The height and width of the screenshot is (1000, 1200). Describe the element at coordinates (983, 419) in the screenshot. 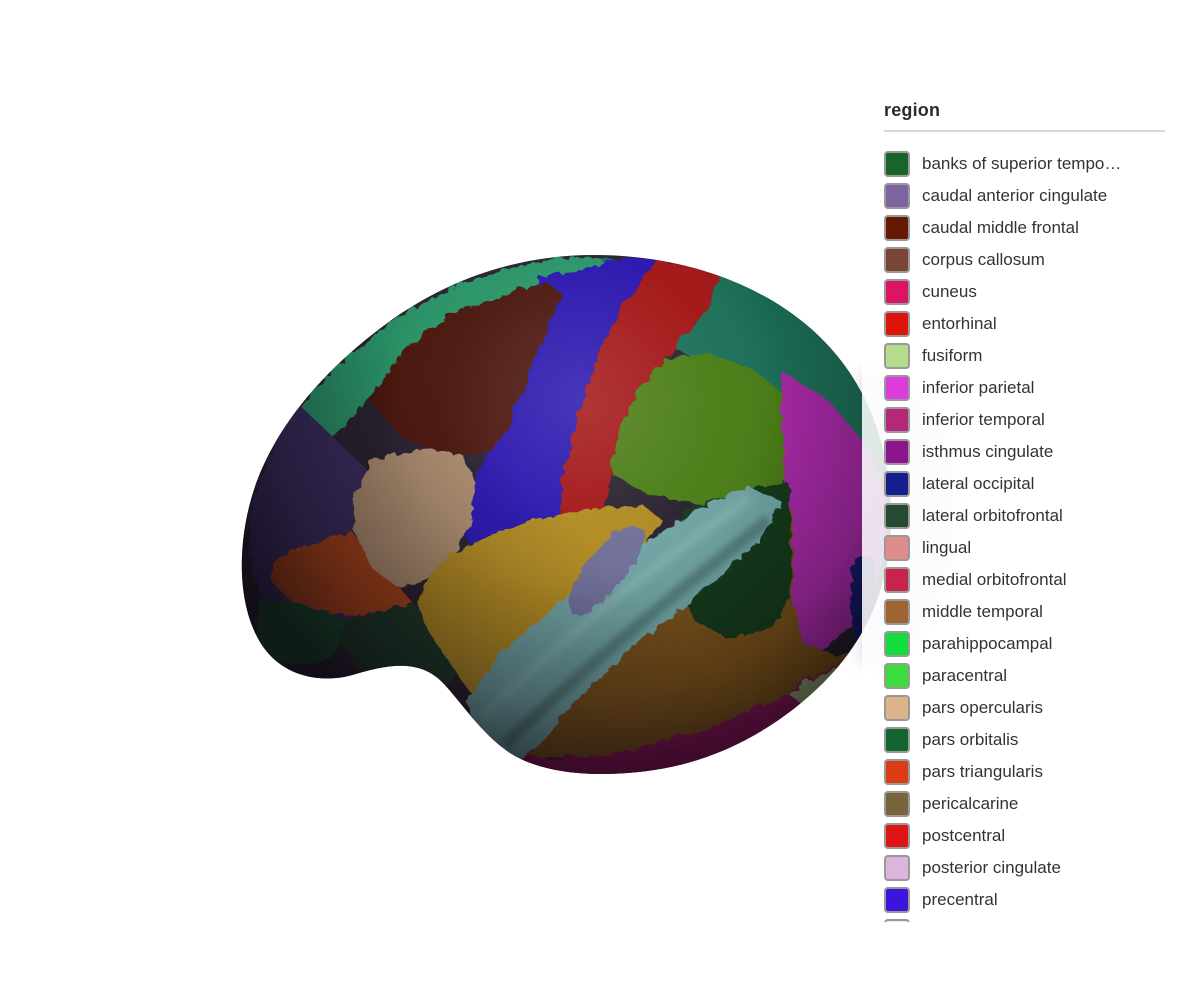

I see `legend-item-label: inferior temporal` at that location.